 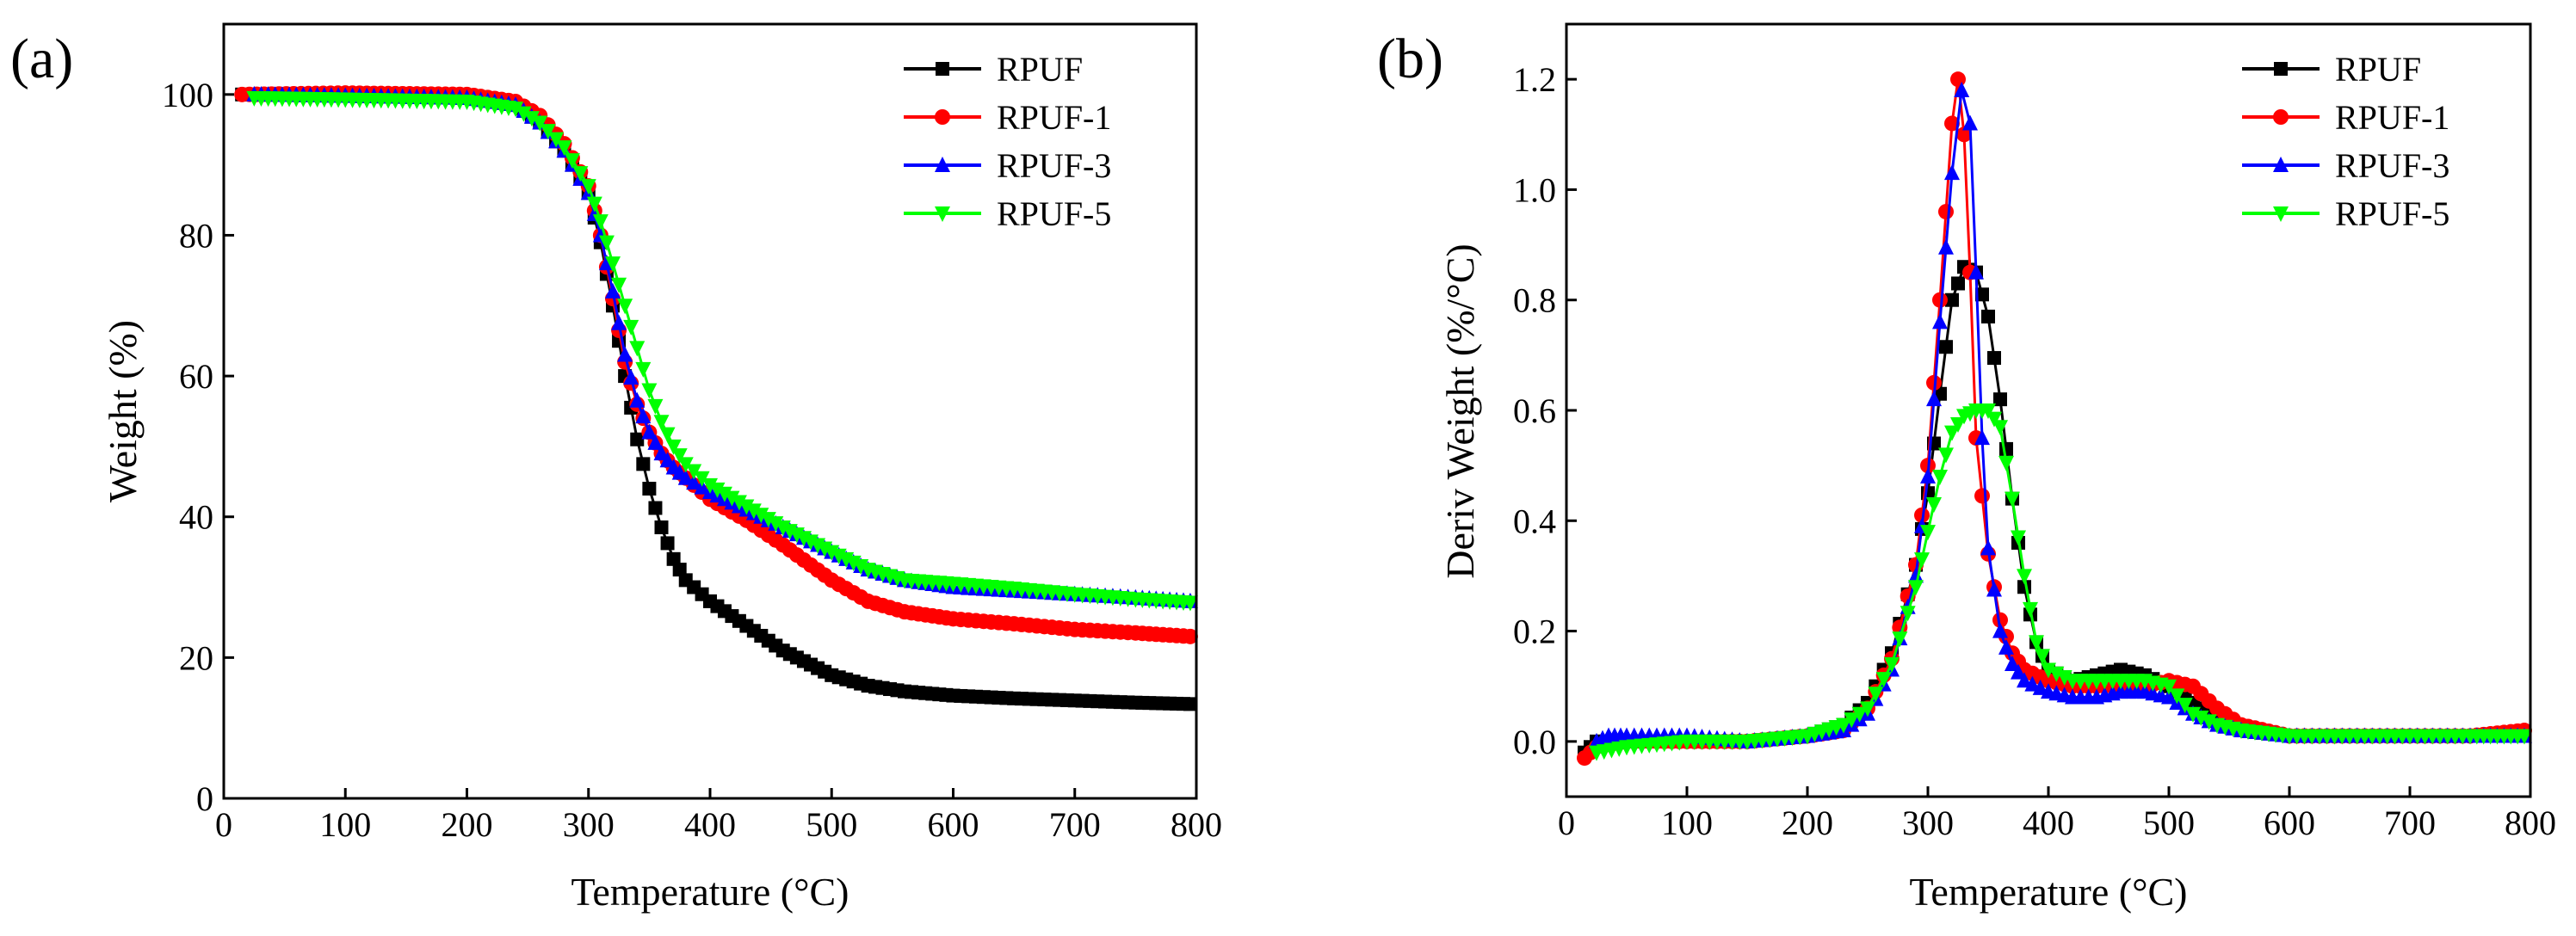 I want to click on panel-b-x-axis-title: Temperature (°C), so click(x=2049, y=892).